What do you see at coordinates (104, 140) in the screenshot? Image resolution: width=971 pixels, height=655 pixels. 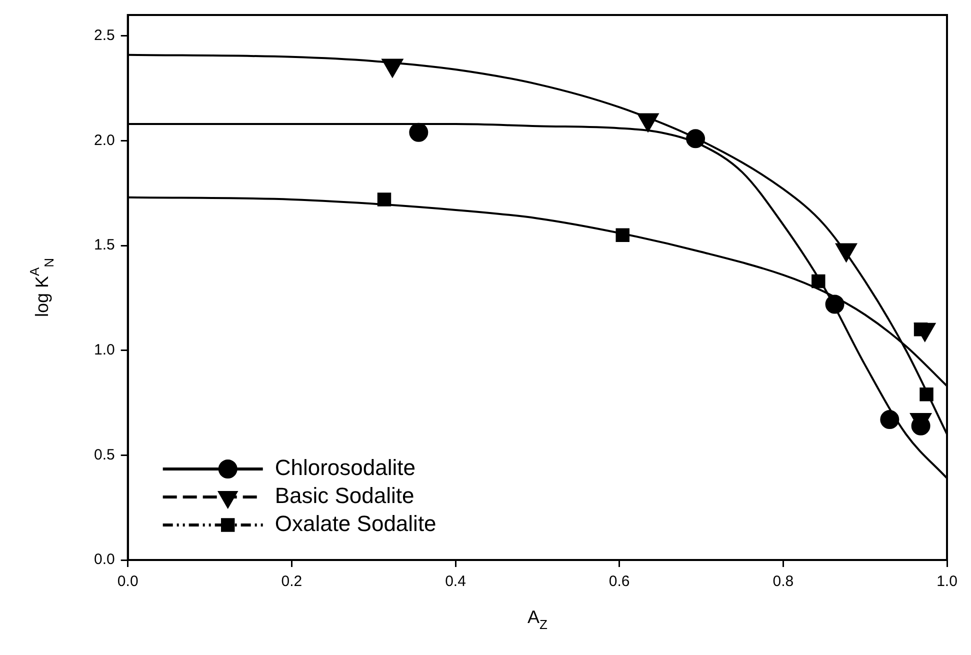 I see `y-tick-label: 2.0` at bounding box center [104, 140].